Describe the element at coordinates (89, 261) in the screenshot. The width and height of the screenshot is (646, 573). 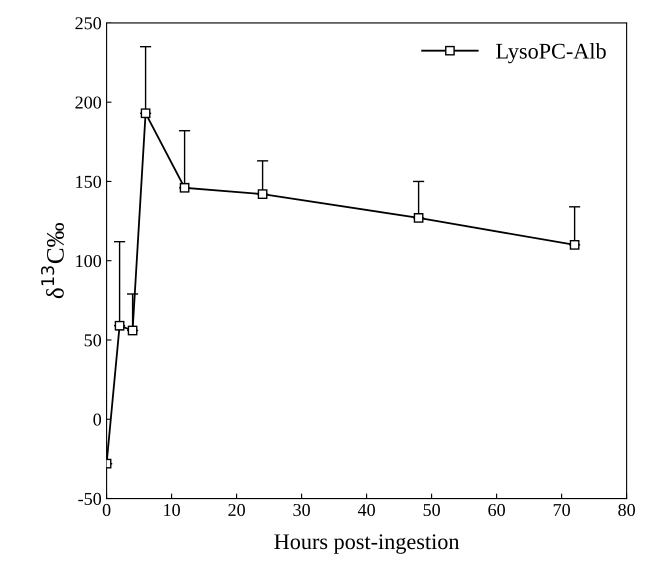
I see `y-tick-label: 100` at that location.